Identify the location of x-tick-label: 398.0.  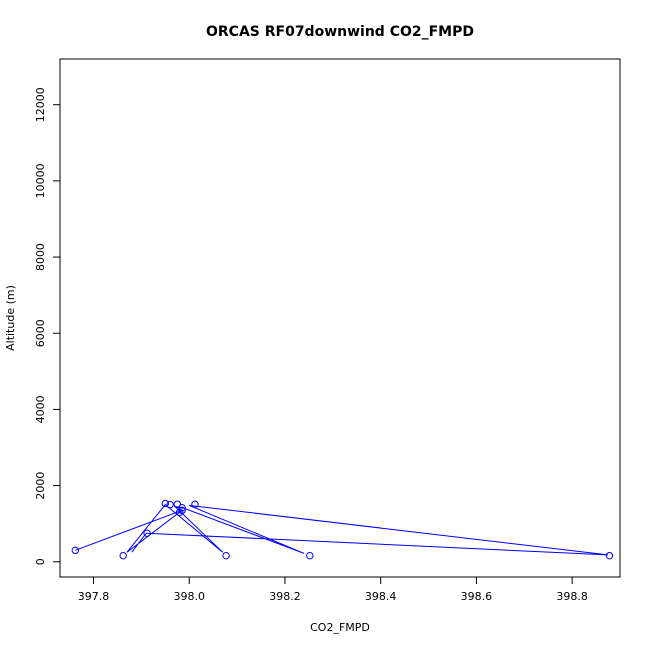
(189, 596).